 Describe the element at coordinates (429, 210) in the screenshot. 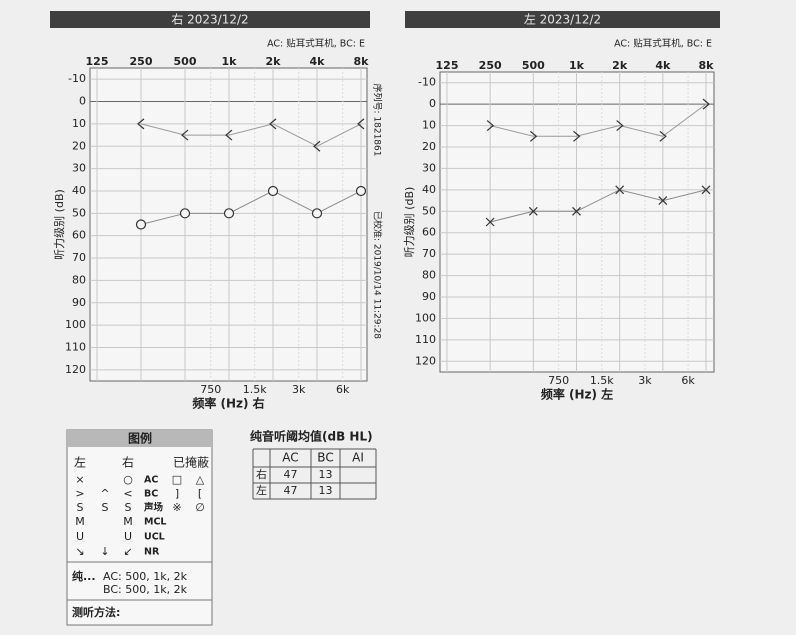

I see `y-tick-label: 50` at that location.